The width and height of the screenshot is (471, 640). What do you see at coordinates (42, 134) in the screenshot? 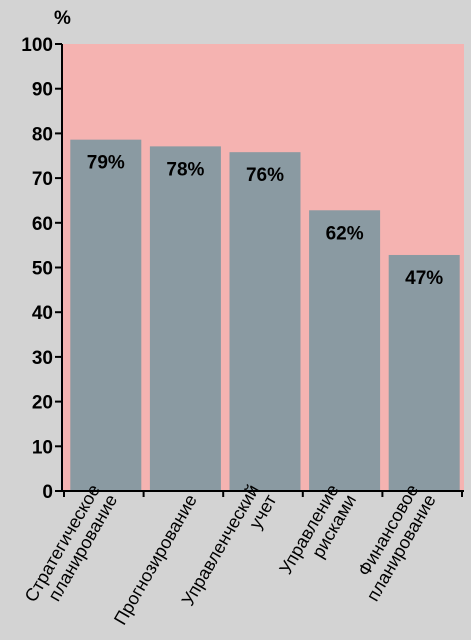
I see `y-tick-label: 80` at bounding box center [42, 134].